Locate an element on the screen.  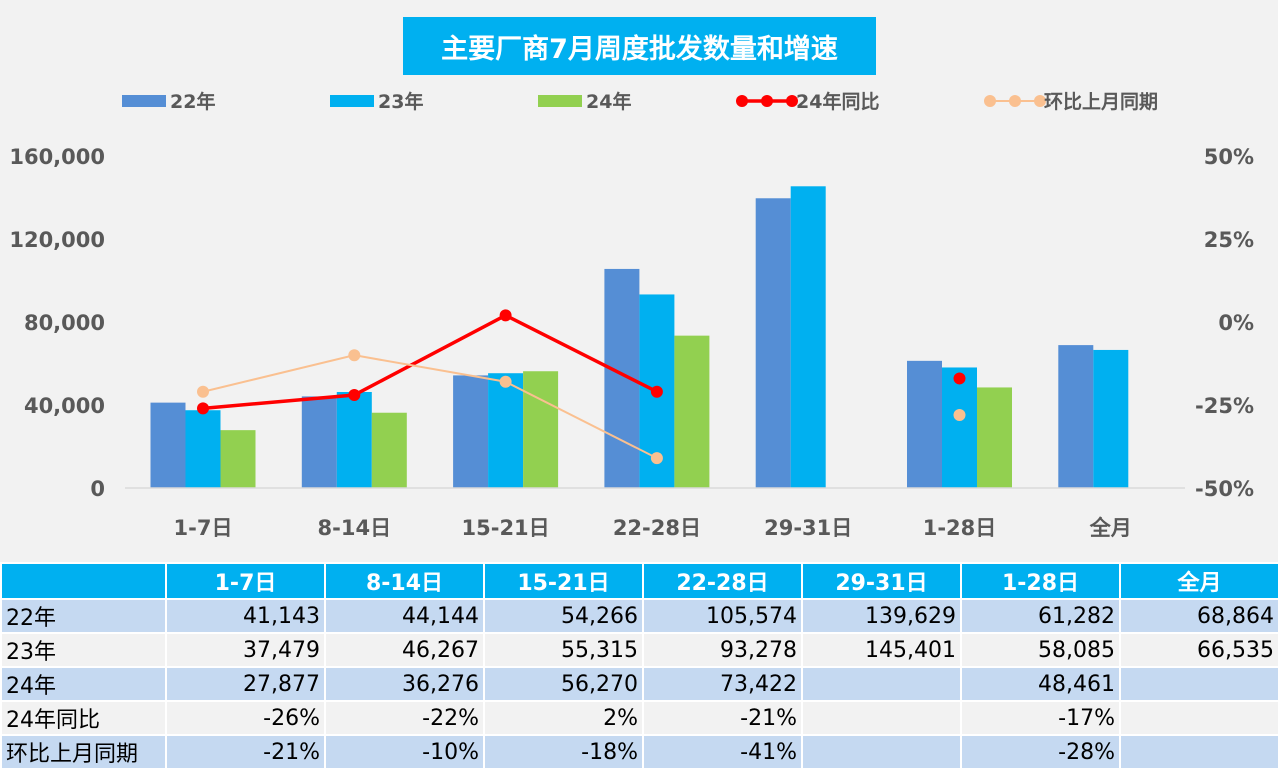
table-cell: 36,276 is located at coordinates (404, 684).